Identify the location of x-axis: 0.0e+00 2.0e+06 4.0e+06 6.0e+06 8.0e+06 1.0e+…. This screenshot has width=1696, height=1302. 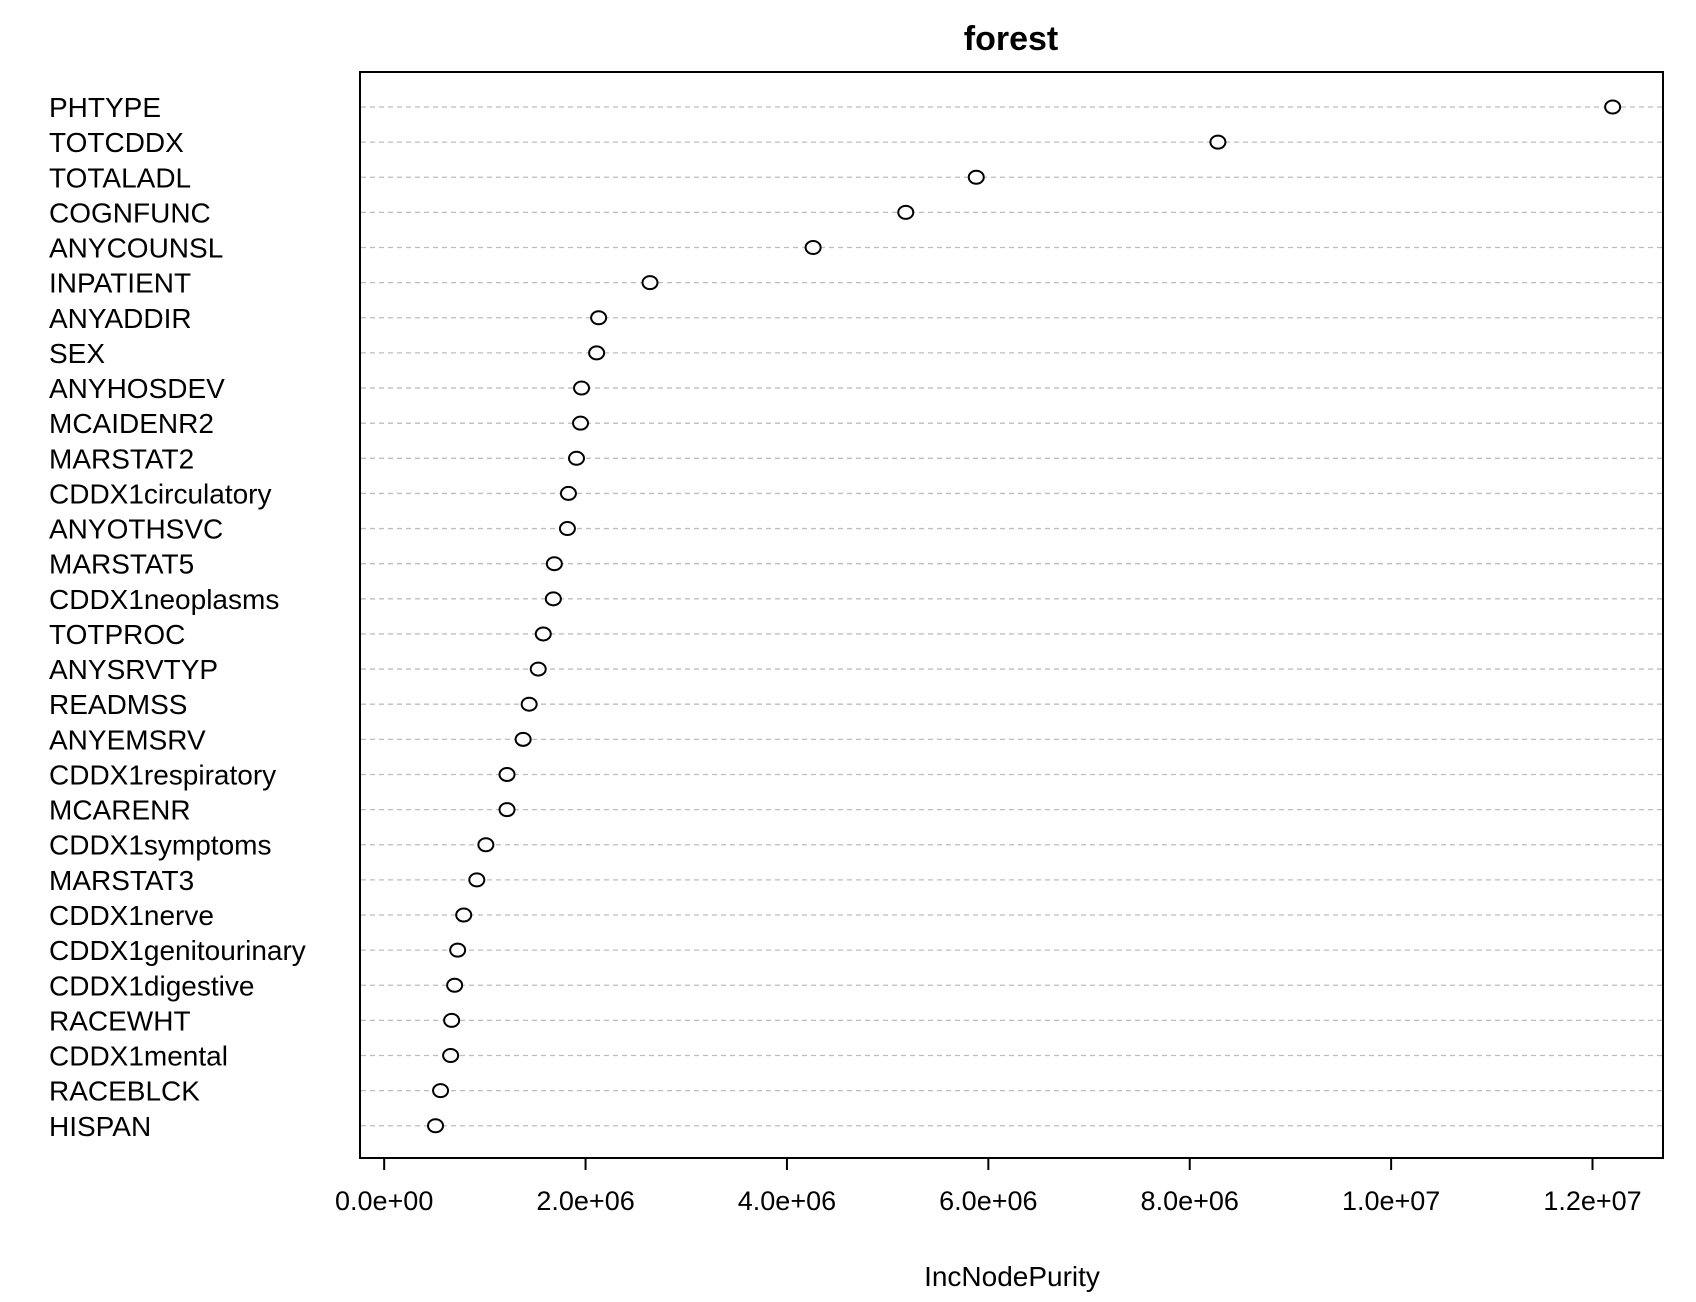
(988, 1186).